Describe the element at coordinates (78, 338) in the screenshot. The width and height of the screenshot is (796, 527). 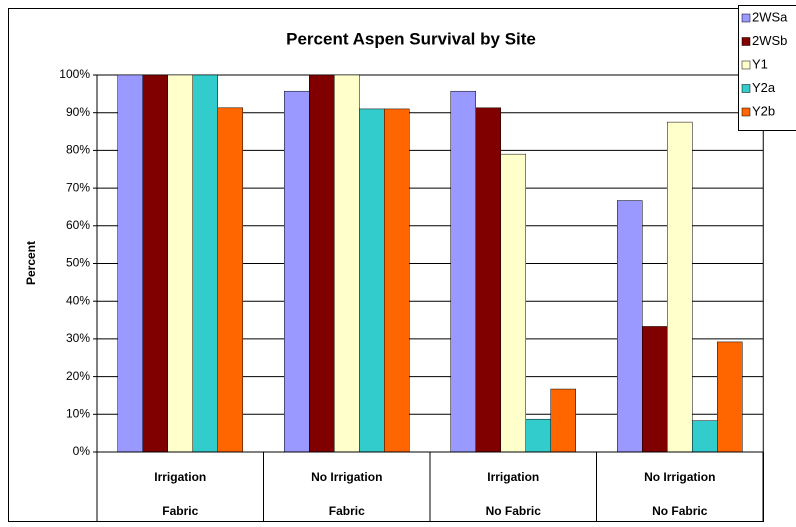
I see `y-tick-label: 30%` at that location.